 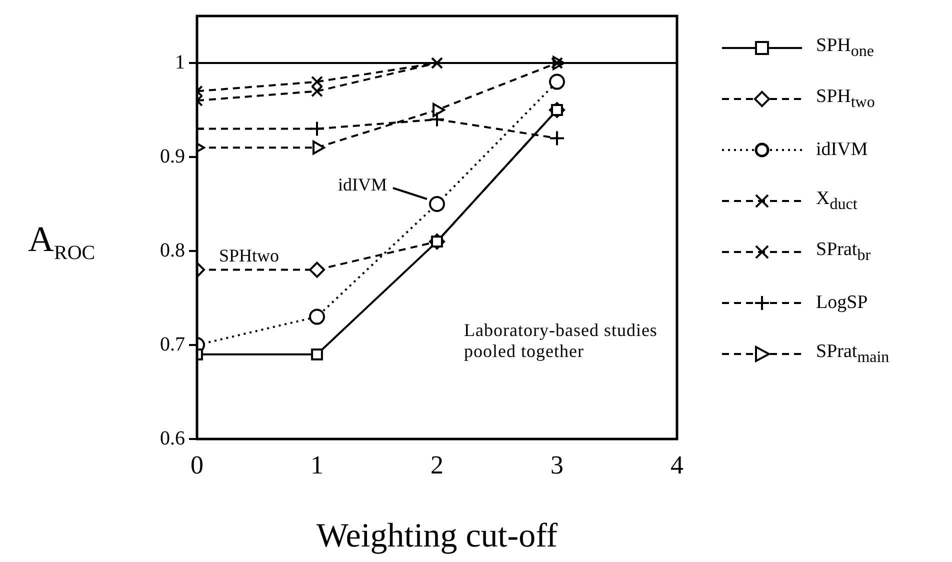 What do you see at coordinates (317, 465) in the screenshot?
I see `x-tick-label: 1` at bounding box center [317, 465].